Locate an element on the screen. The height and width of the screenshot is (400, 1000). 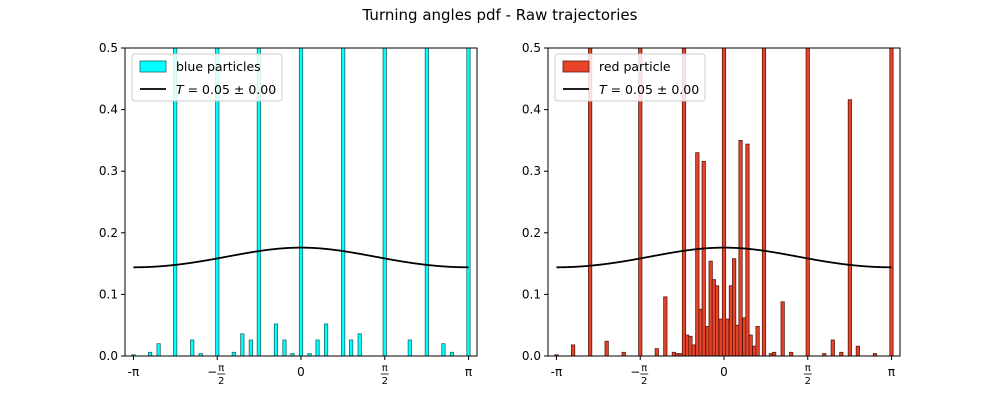
legend-label: blue particles is located at coordinates (218, 66).